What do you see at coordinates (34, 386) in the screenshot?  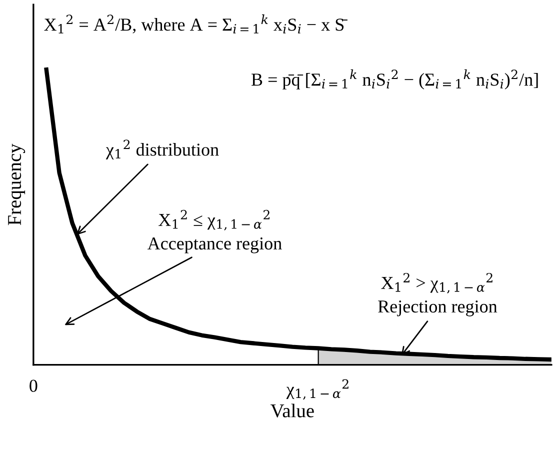 I see `x-tick-label: 0` at bounding box center [34, 386].